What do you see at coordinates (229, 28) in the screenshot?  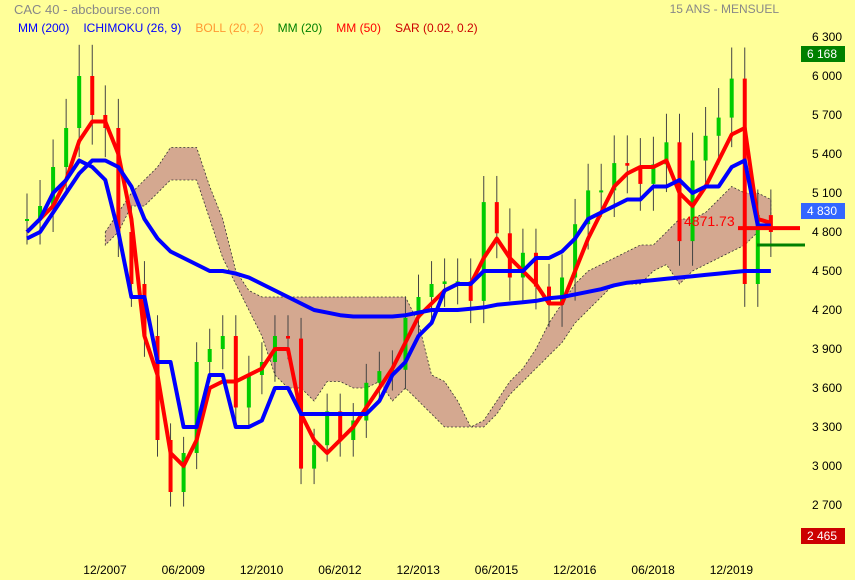 I see `legend-item: BOLL (20, 2)` at bounding box center [229, 28].